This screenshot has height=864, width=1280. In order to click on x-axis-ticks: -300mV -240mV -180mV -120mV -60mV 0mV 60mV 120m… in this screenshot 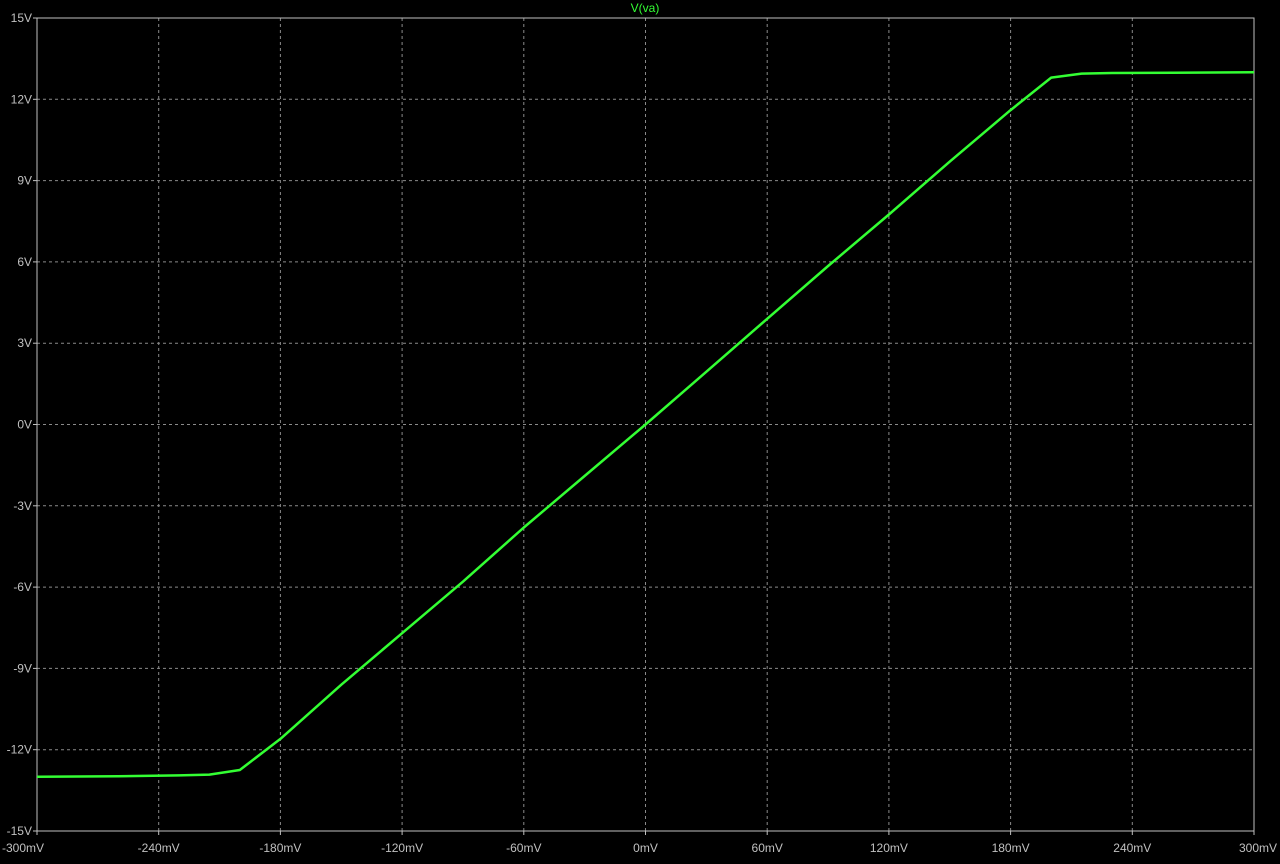, I will do `click(639, 843)`.